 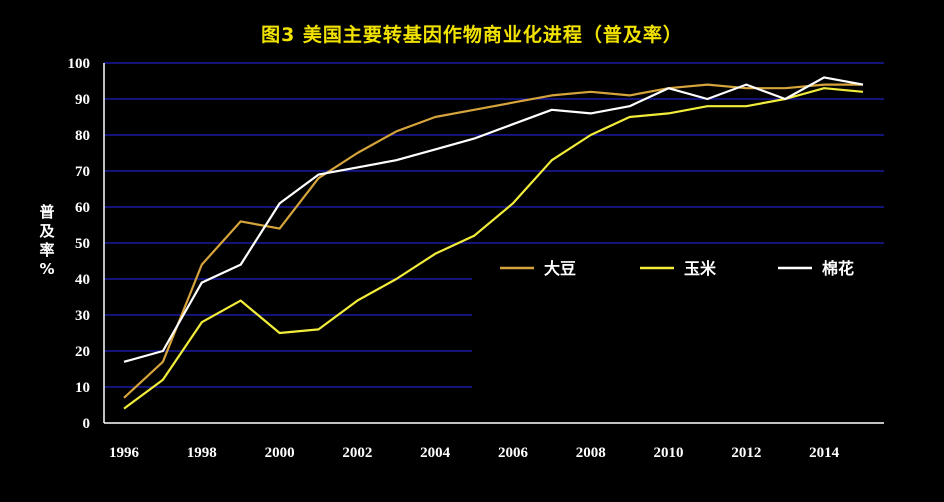 I want to click on y-axis-label-char: 率, so click(x=47, y=250).